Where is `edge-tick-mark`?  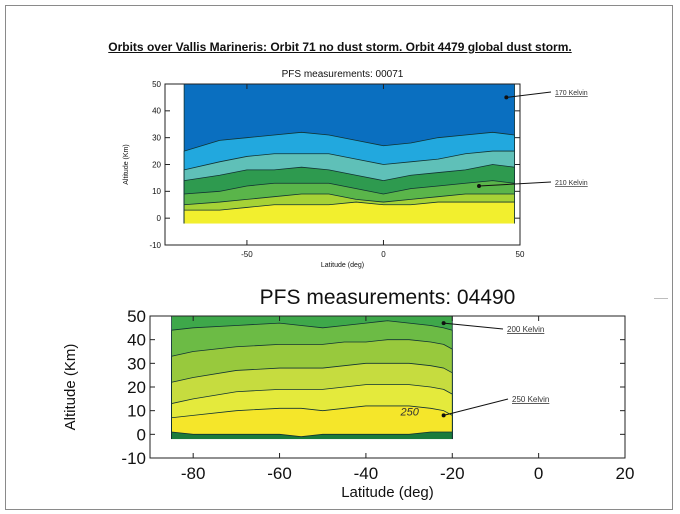
edge-tick-mark is located at coordinates (661, 298).